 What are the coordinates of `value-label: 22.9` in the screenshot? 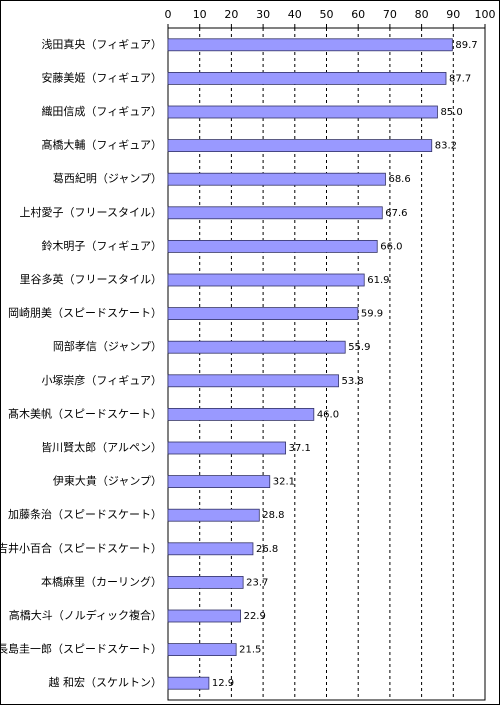 It's located at (255, 616).